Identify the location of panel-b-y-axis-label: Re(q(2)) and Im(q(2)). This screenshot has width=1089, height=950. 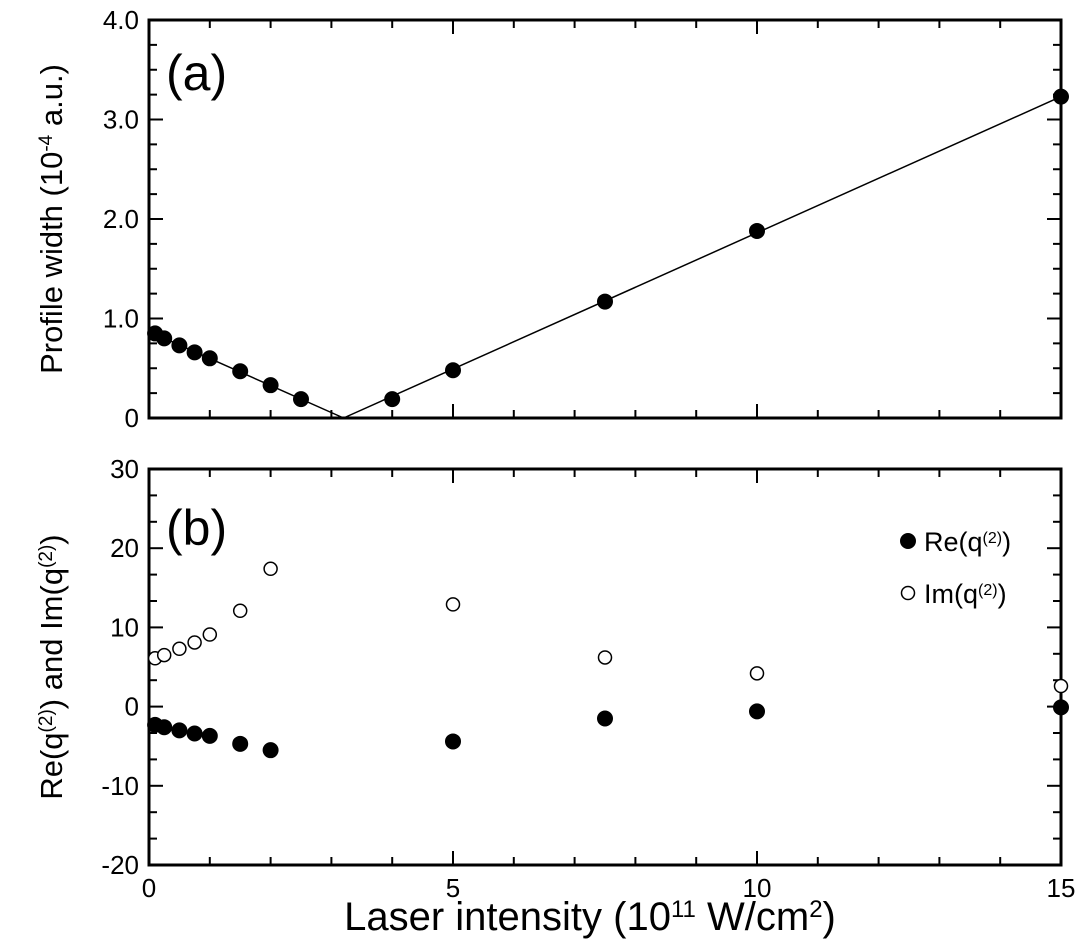
(51, 666).